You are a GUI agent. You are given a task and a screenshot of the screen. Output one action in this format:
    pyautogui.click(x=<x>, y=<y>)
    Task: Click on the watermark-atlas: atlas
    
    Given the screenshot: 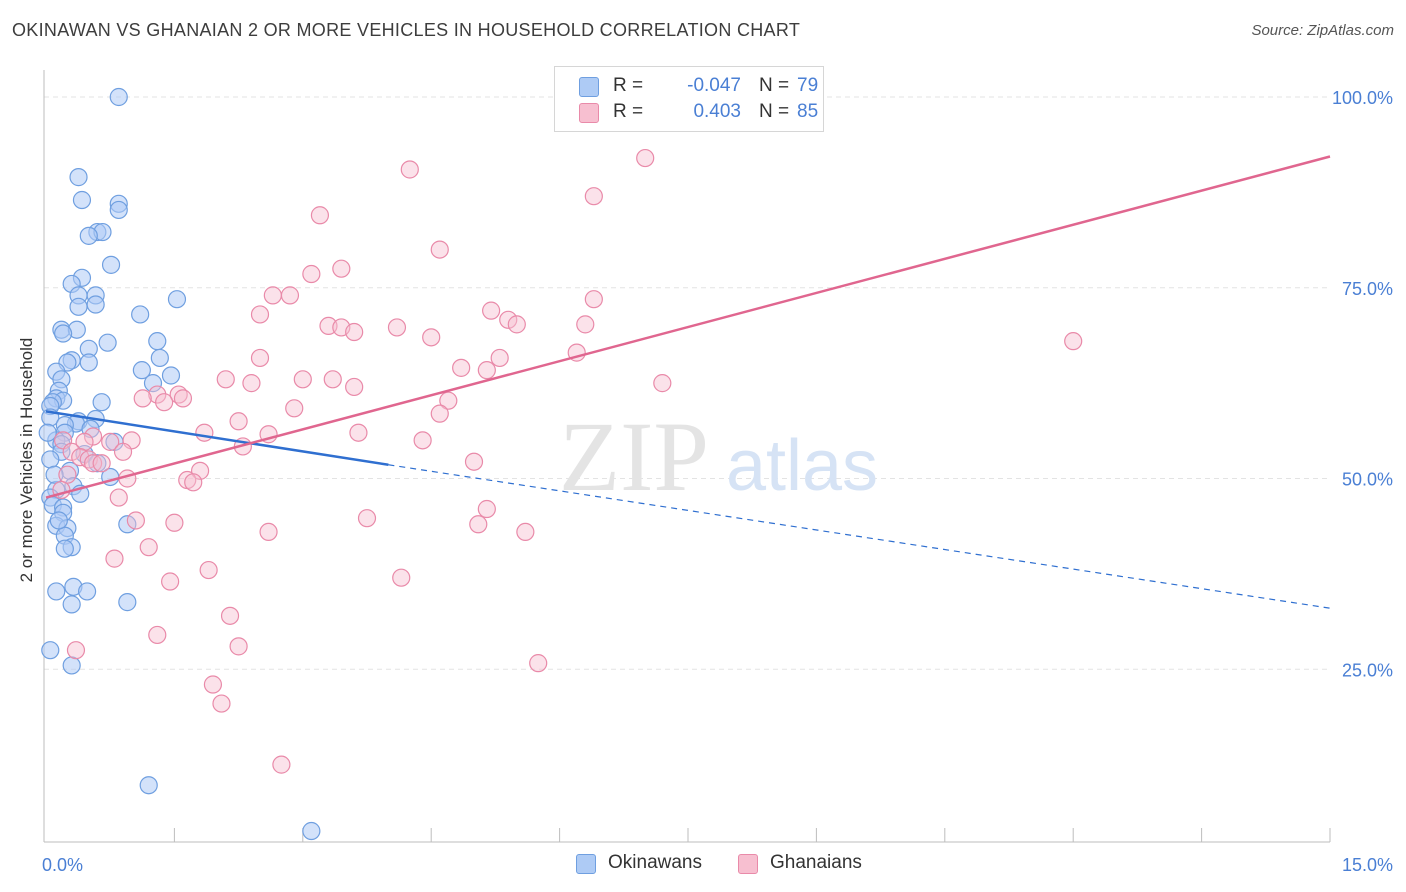 What is the action you would take?
    pyautogui.click(x=802, y=466)
    